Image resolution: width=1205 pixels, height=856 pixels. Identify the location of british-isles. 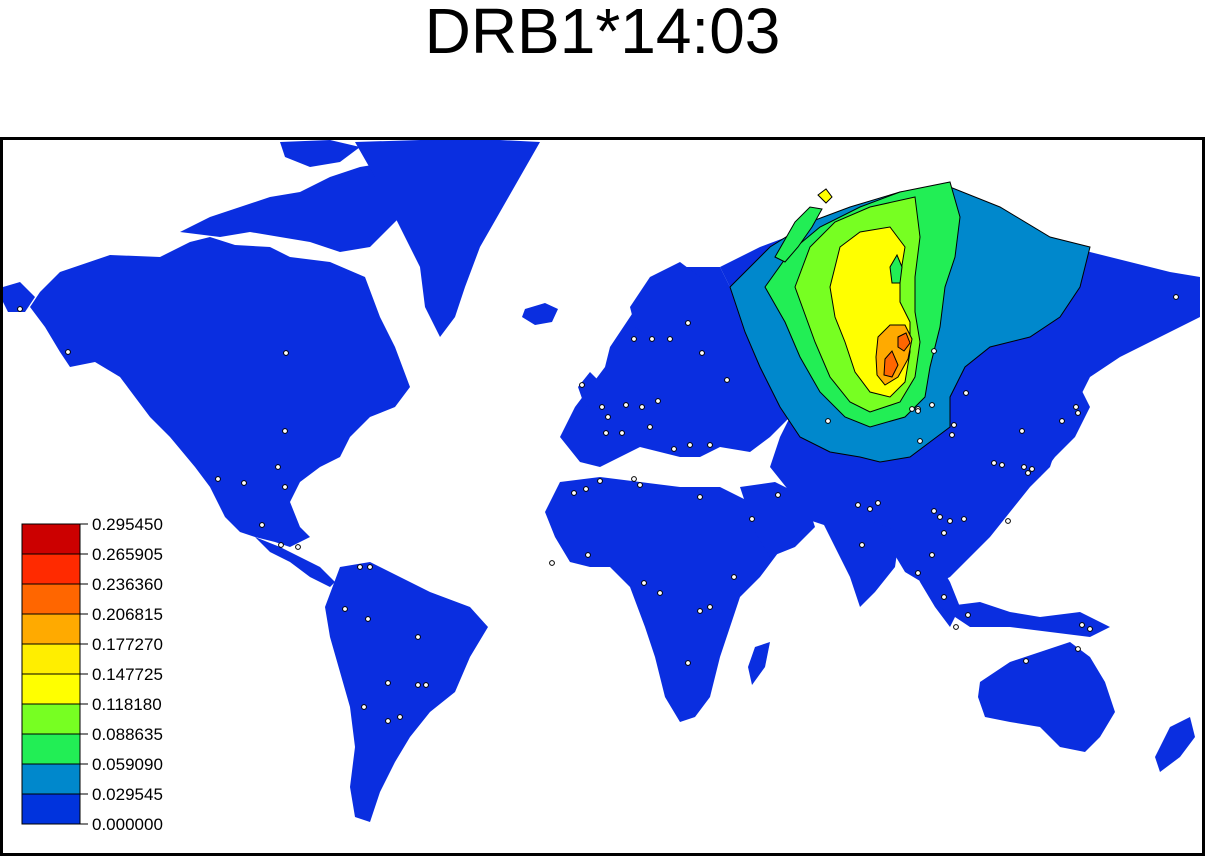
(589, 389).